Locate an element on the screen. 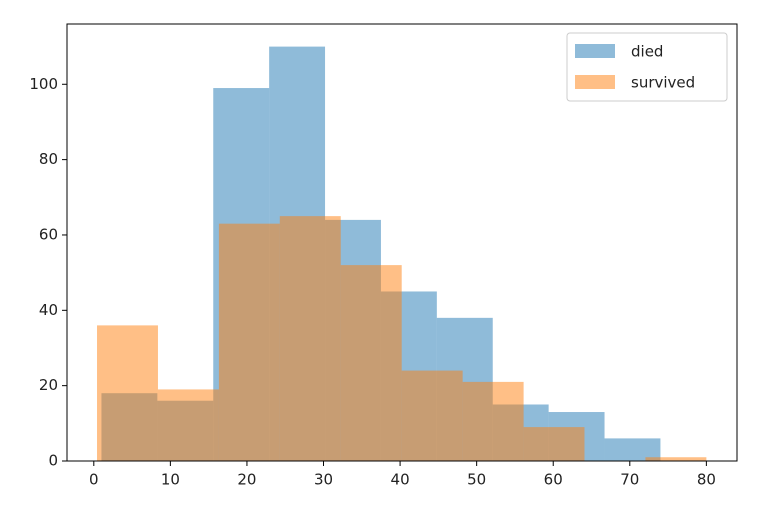  x-tick-label: 40 is located at coordinates (400, 480).